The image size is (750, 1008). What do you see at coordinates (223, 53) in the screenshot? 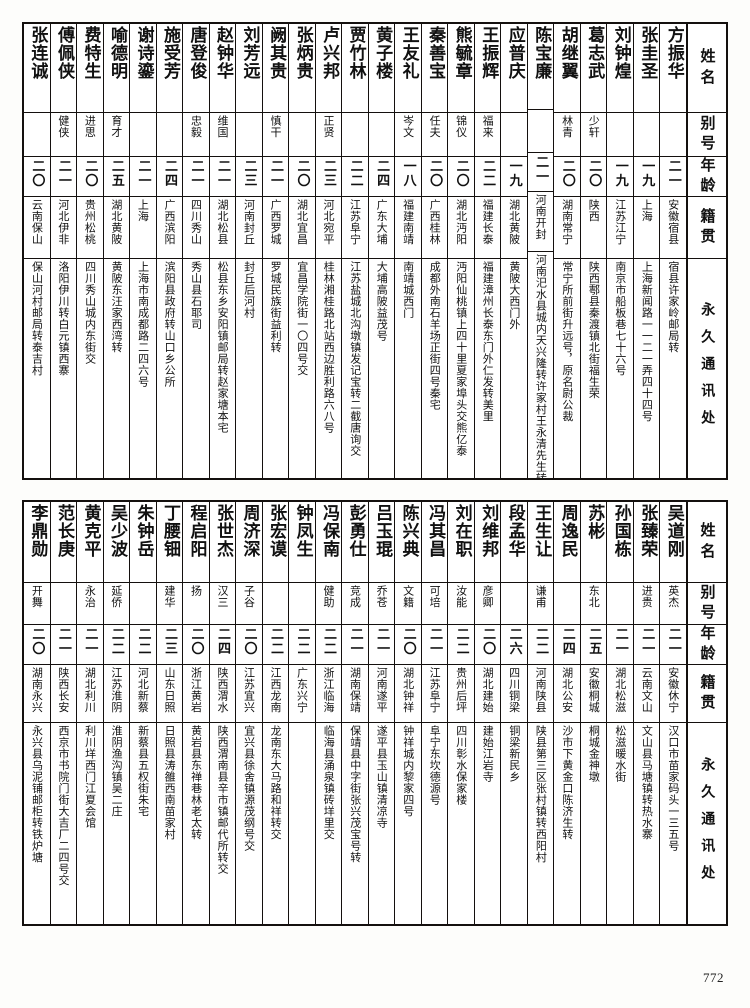
I see `entry-name-text: 赵钟华` at bounding box center [223, 53].